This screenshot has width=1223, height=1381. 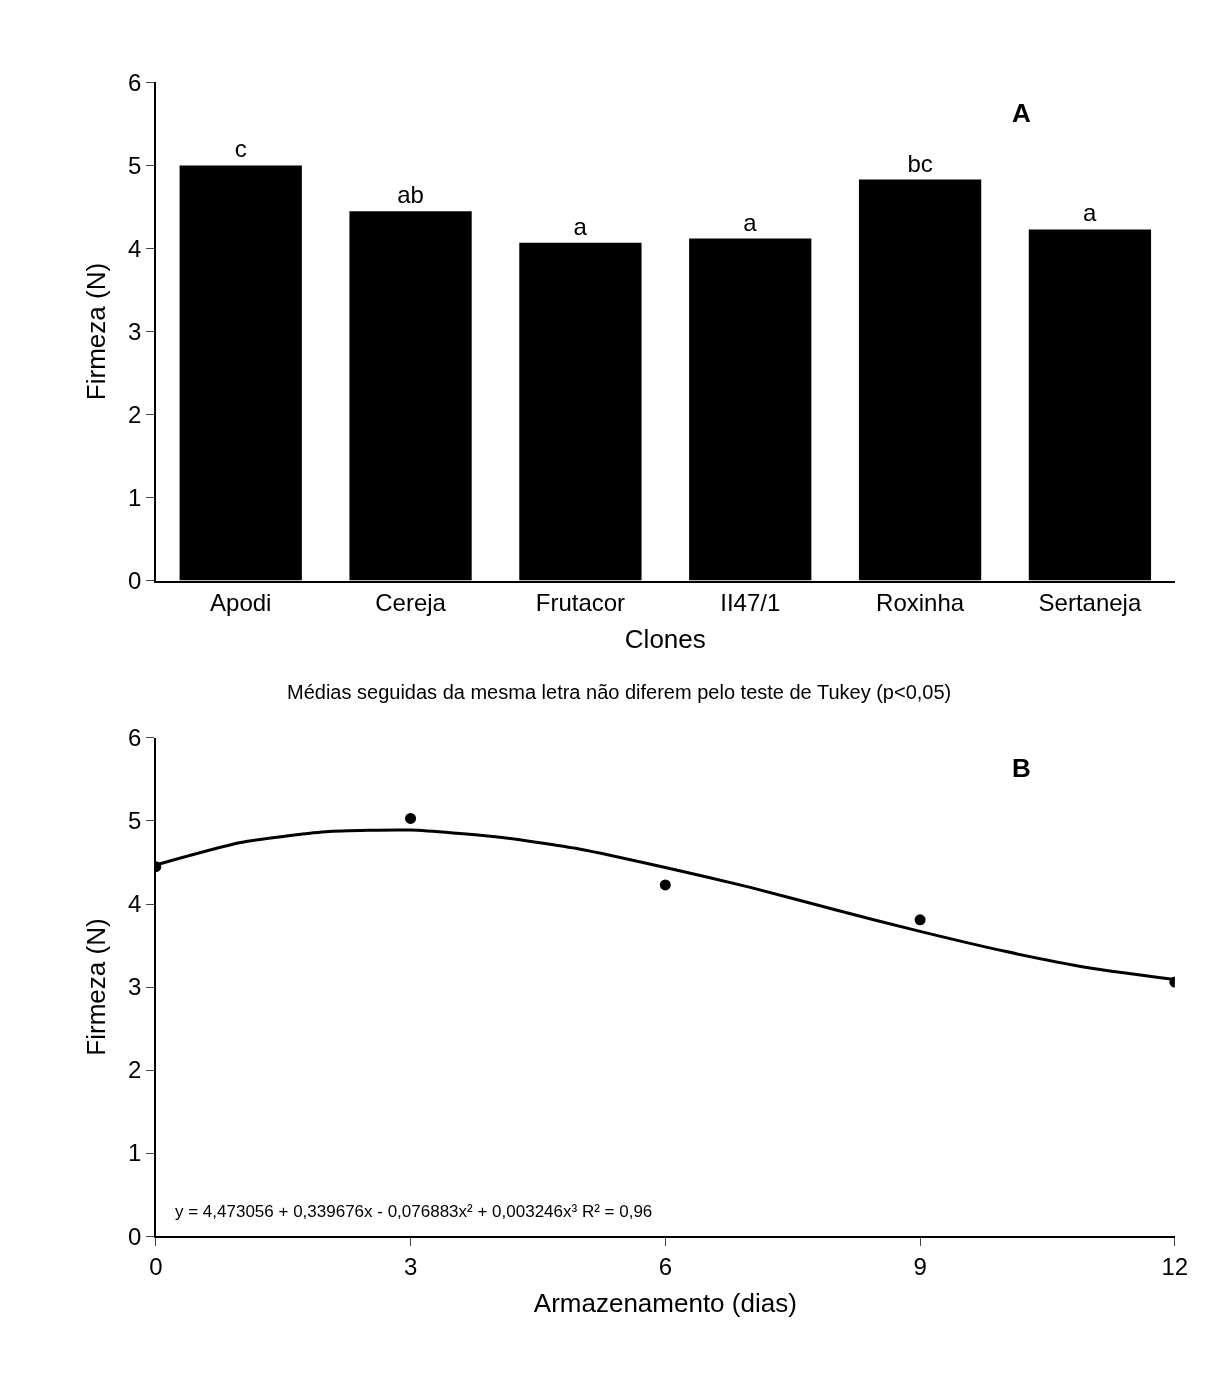 I want to click on x-tick-label: Cereja, so click(x=411, y=603).